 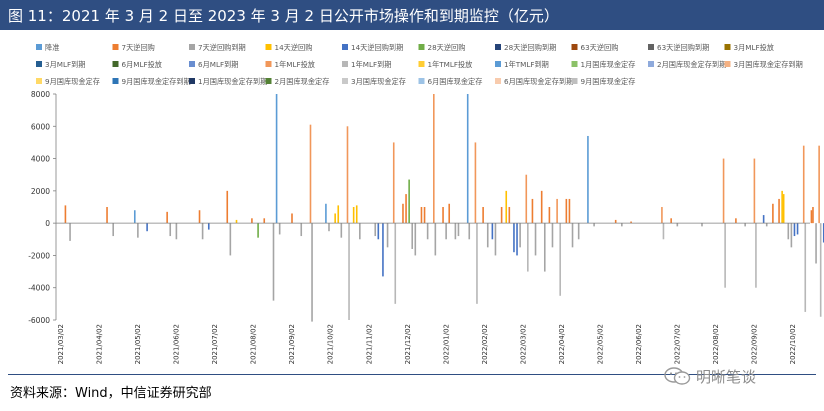 What do you see at coordinates (768, 64) in the screenshot?
I see `legend-label: 3月国库现金定存到期` at bounding box center [768, 64].